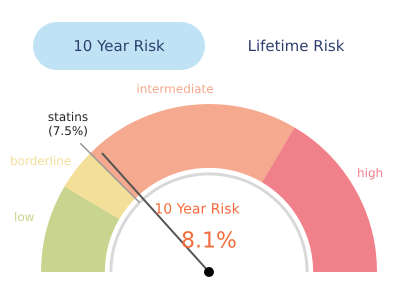 Image resolution: width=394 pixels, height=288 pixels. I want to click on text: 8.1%, so click(209, 241).